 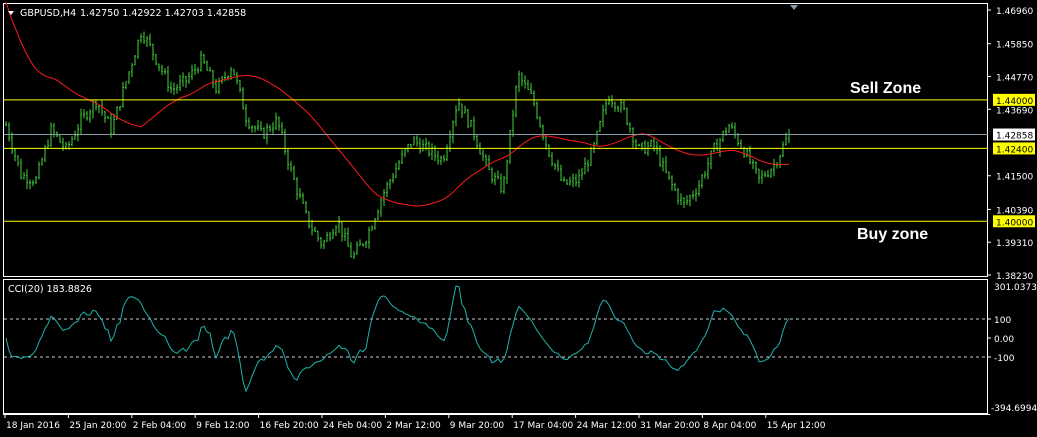 I want to click on cci-max-label: 301.0373, so click(x=1015, y=288).